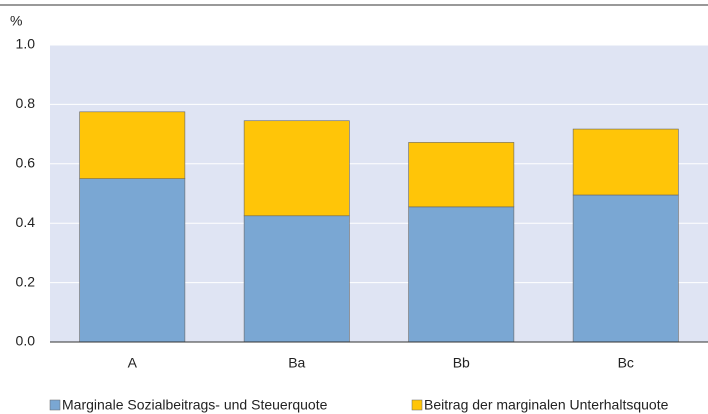 The width and height of the screenshot is (708, 414). What do you see at coordinates (26, 222) in the screenshot?
I see `y-tick-label: 0.4` at bounding box center [26, 222].